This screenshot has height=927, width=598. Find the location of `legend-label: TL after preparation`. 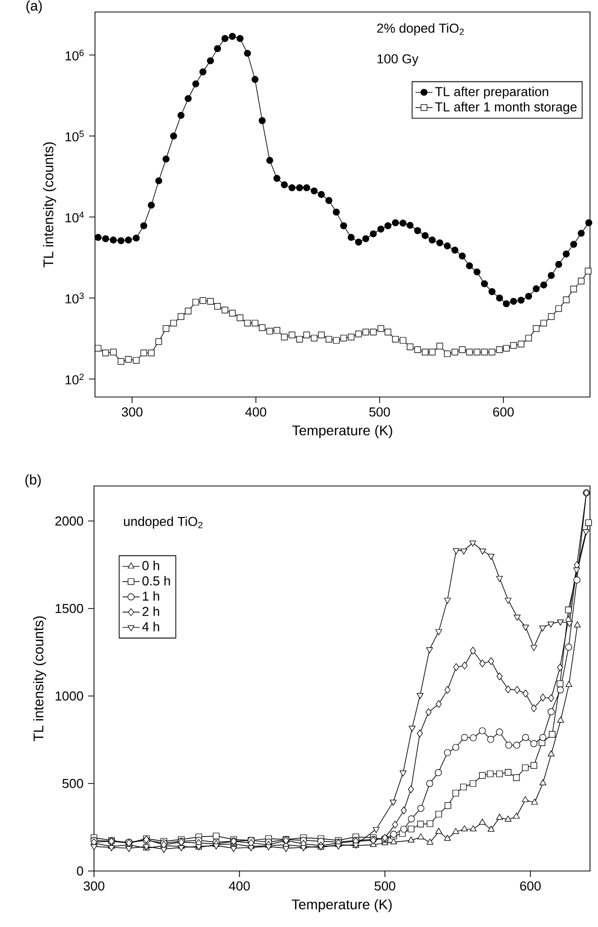

legend-label: TL after preparation is located at coordinates (491, 92).